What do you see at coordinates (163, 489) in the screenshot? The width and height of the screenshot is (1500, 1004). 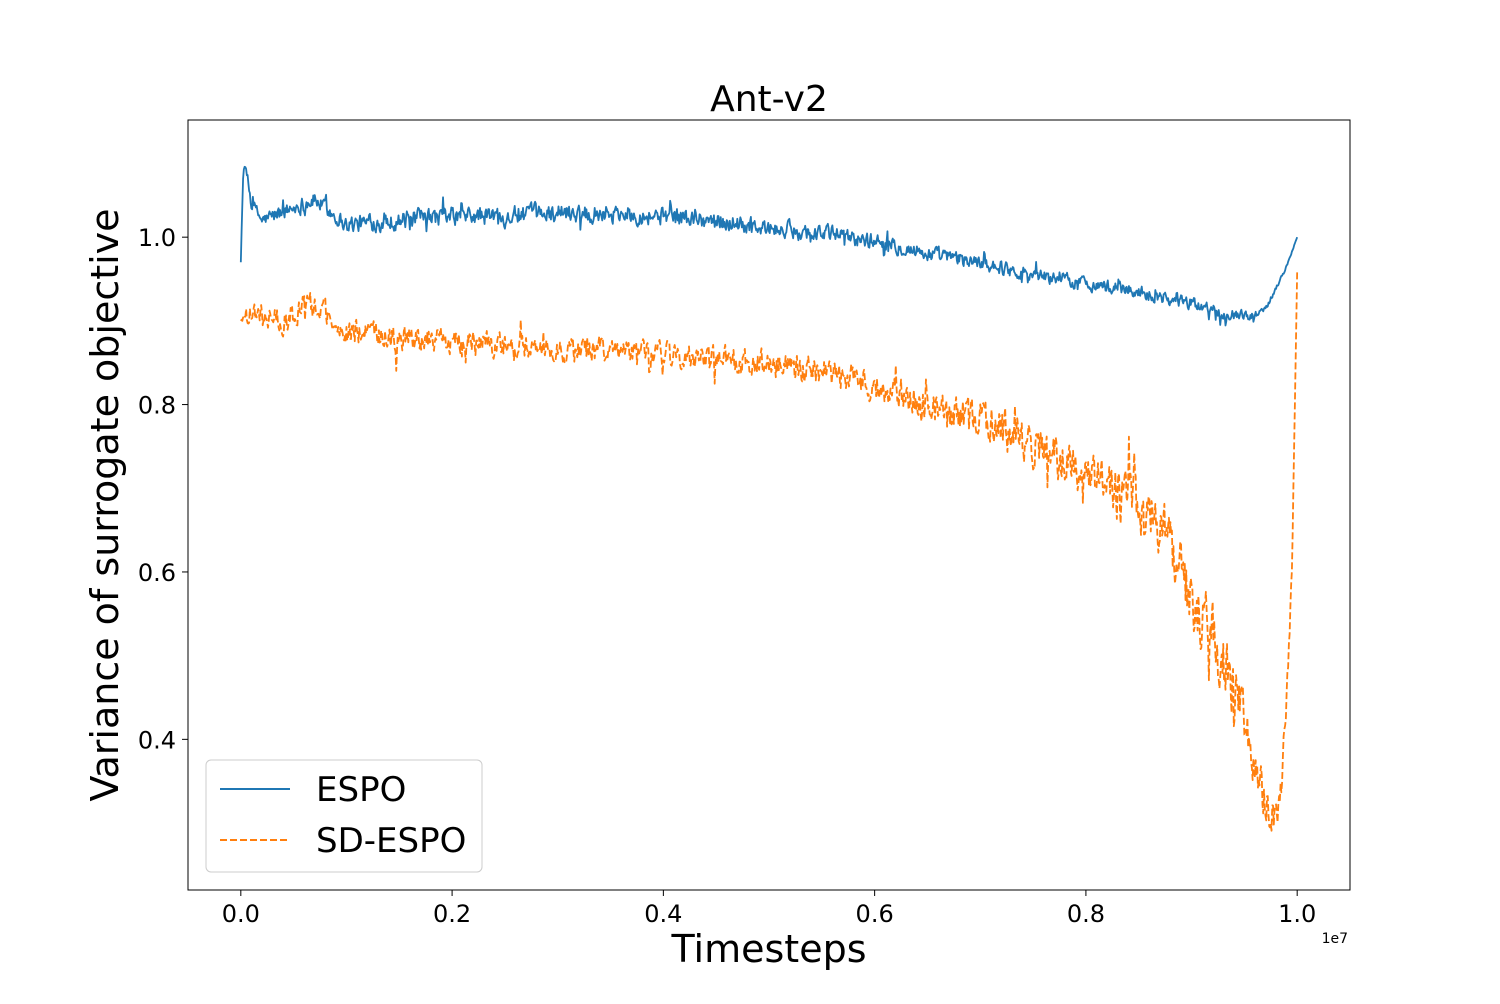 I see `y-axis-ticks: 0.4 0.6 0.8 1.0` at bounding box center [163, 489].